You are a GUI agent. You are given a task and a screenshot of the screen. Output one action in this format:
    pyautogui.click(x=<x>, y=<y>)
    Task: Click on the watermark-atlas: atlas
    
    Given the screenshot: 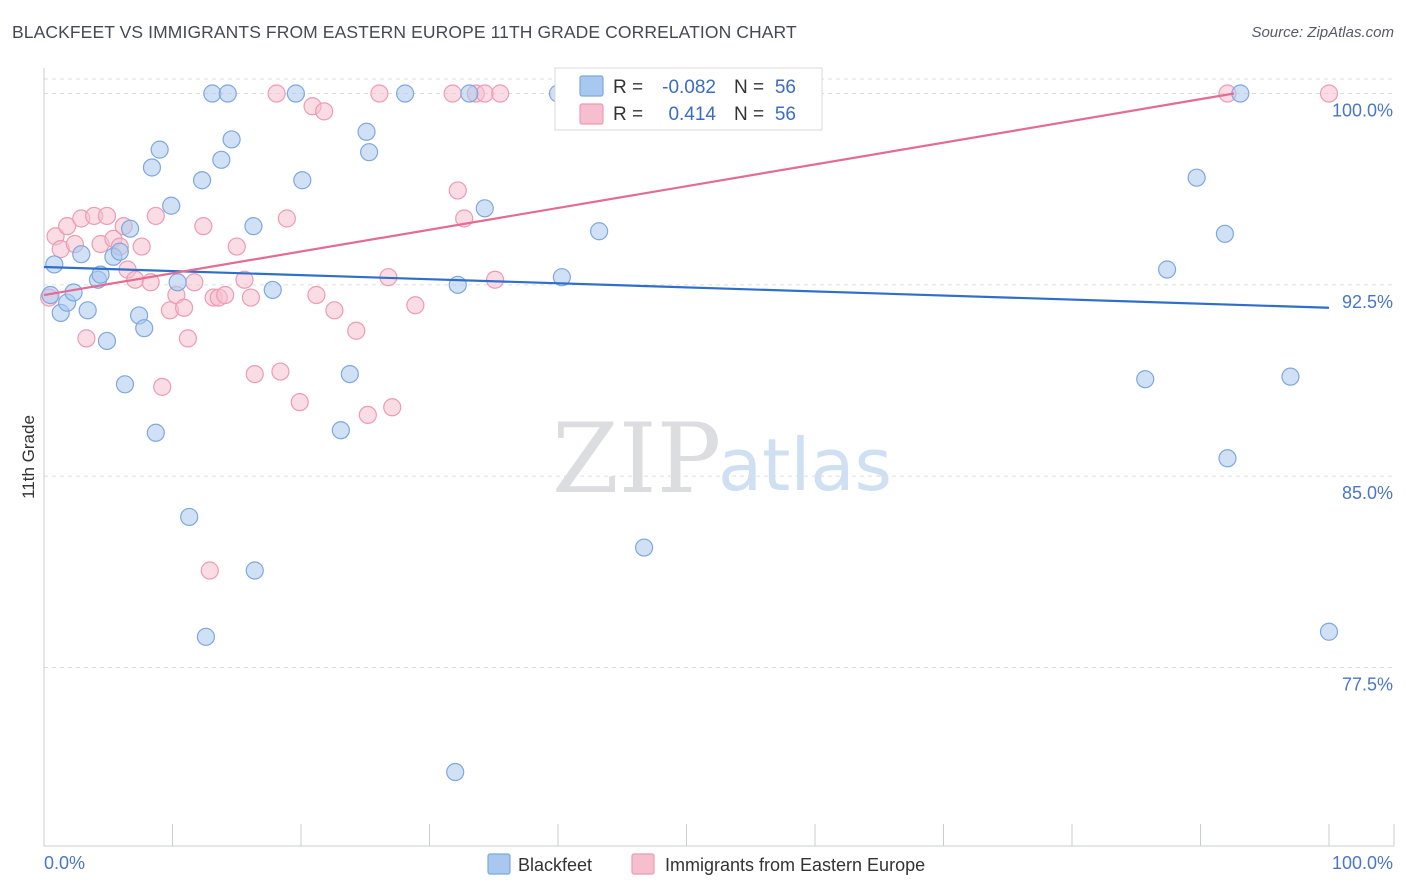 What is the action you would take?
    pyautogui.click(x=805, y=465)
    